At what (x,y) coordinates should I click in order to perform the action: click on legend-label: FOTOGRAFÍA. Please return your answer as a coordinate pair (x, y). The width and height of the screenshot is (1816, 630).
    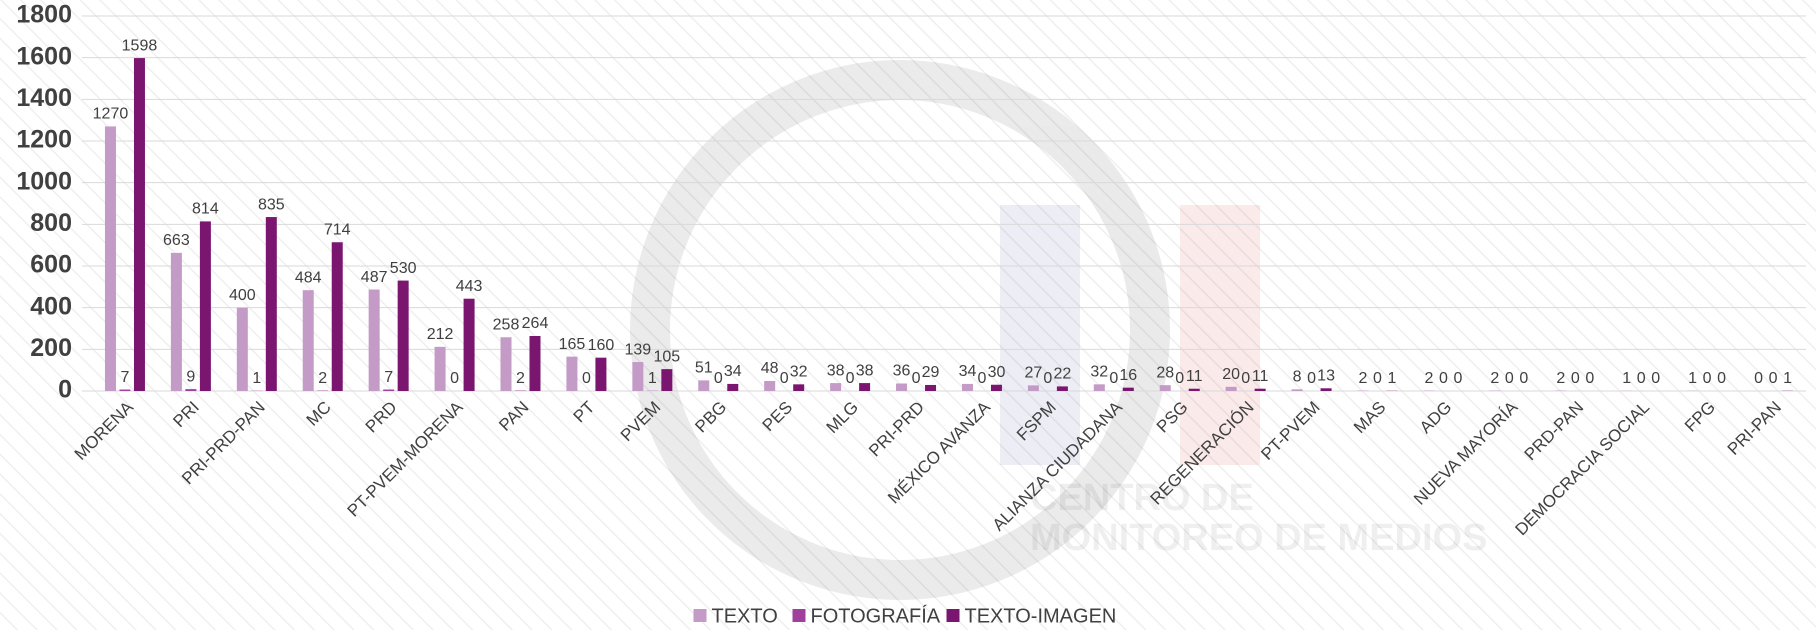
    Looking at the image, I should click on (876, 615).